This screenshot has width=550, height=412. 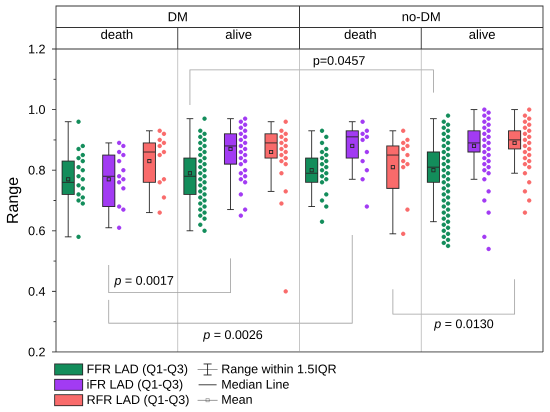 I want to click on annotation: p = 0.0130, so click(x=464, y=325).